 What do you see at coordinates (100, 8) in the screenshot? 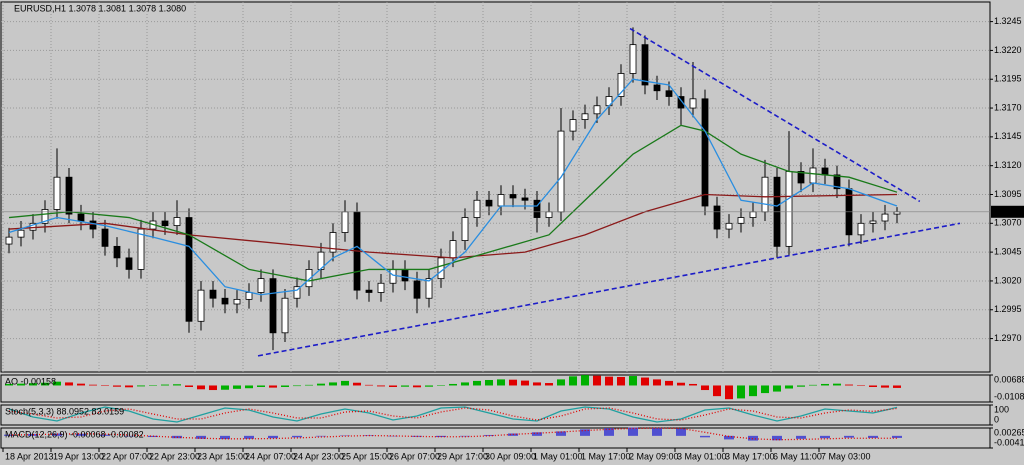
I see `panel-title: EURUSD,H1 1.3078 1.3081 1.3078 1.3080` at bounding box center [100, 8].